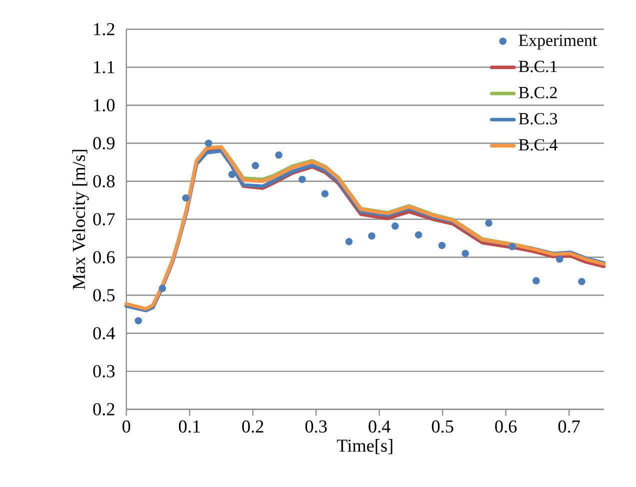 This screenshot has width=636, height=487. Describe the element at coordinates (104, 143) in the screenshot. I see `y-tick-label: 0.9` at that location.